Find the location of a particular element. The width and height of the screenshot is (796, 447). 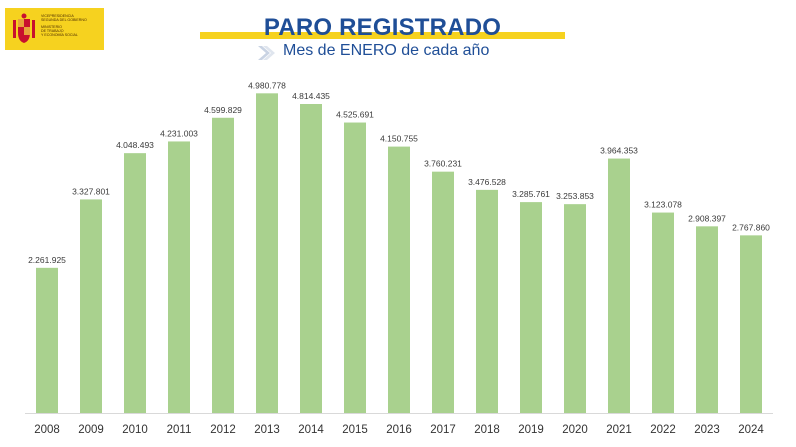

category-label-2011: 2011 is located at coordinates (179, 430).